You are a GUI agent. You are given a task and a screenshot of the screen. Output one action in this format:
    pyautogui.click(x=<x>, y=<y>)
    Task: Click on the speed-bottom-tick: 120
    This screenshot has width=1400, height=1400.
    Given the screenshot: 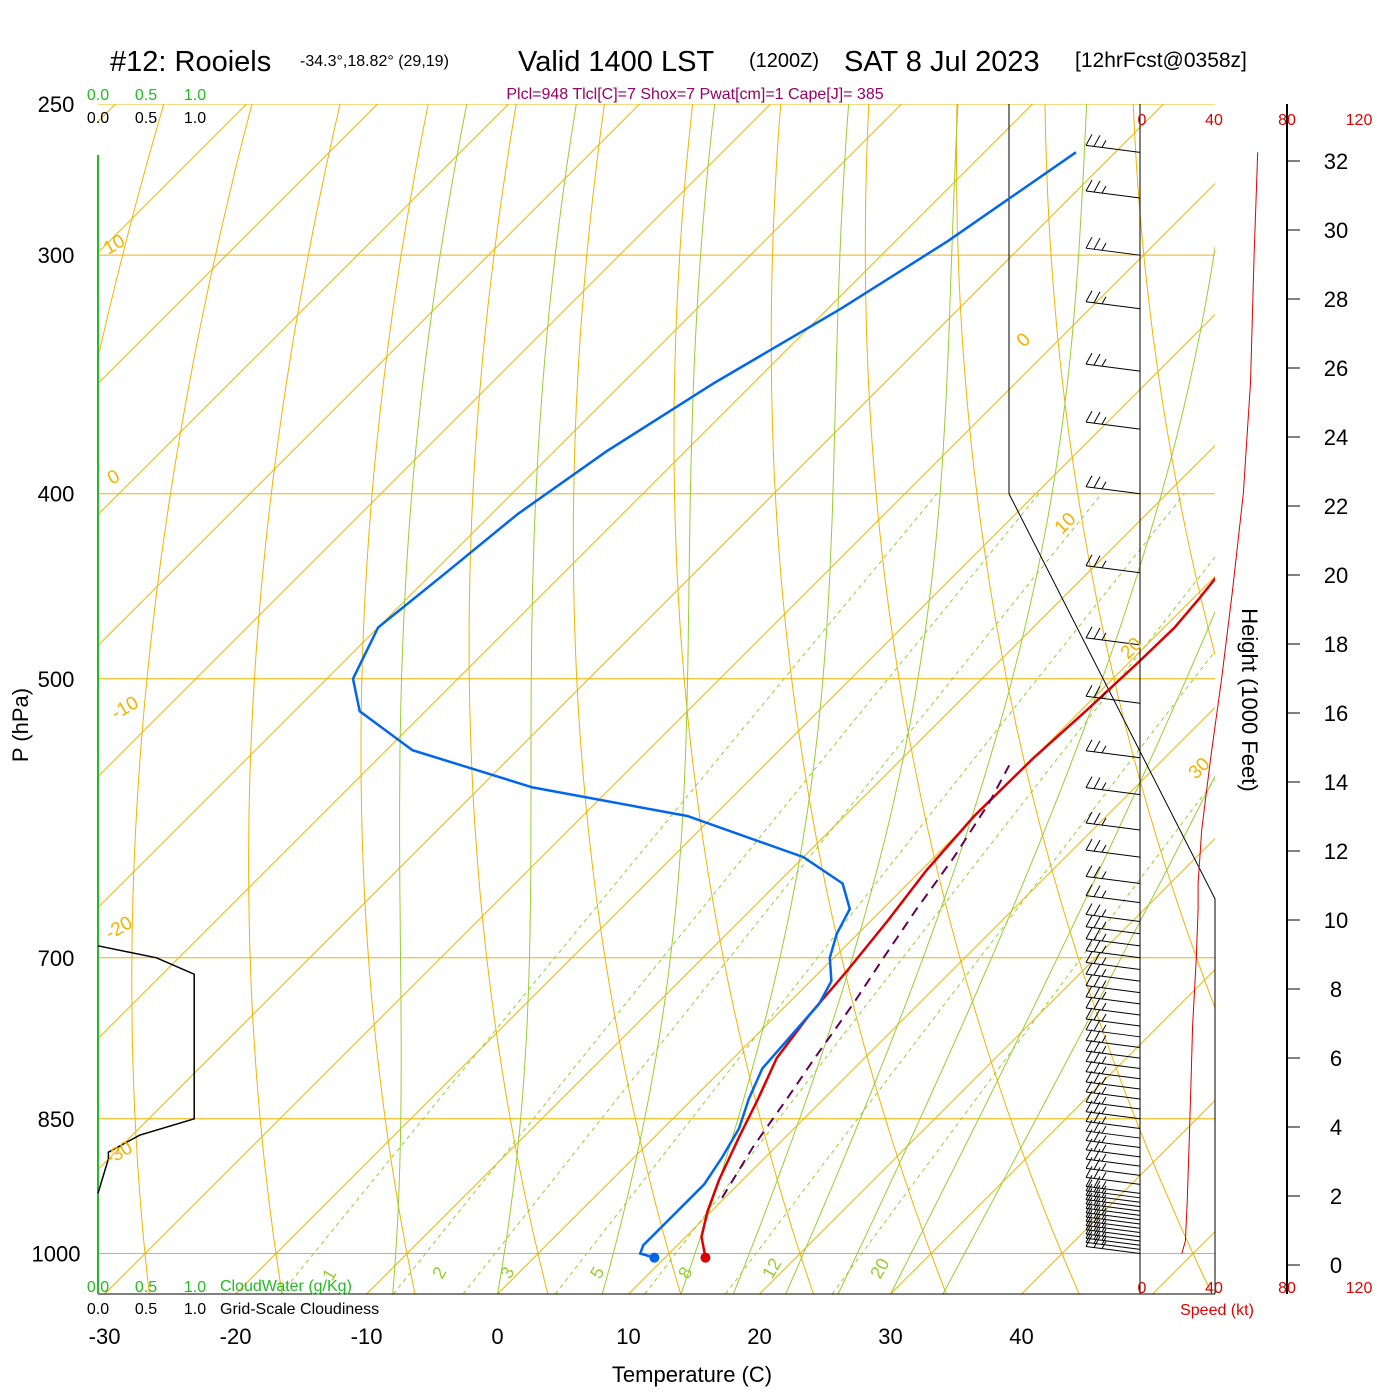 What is the action you would take?
    pyautogui.click(x=1359, y=1288)
    